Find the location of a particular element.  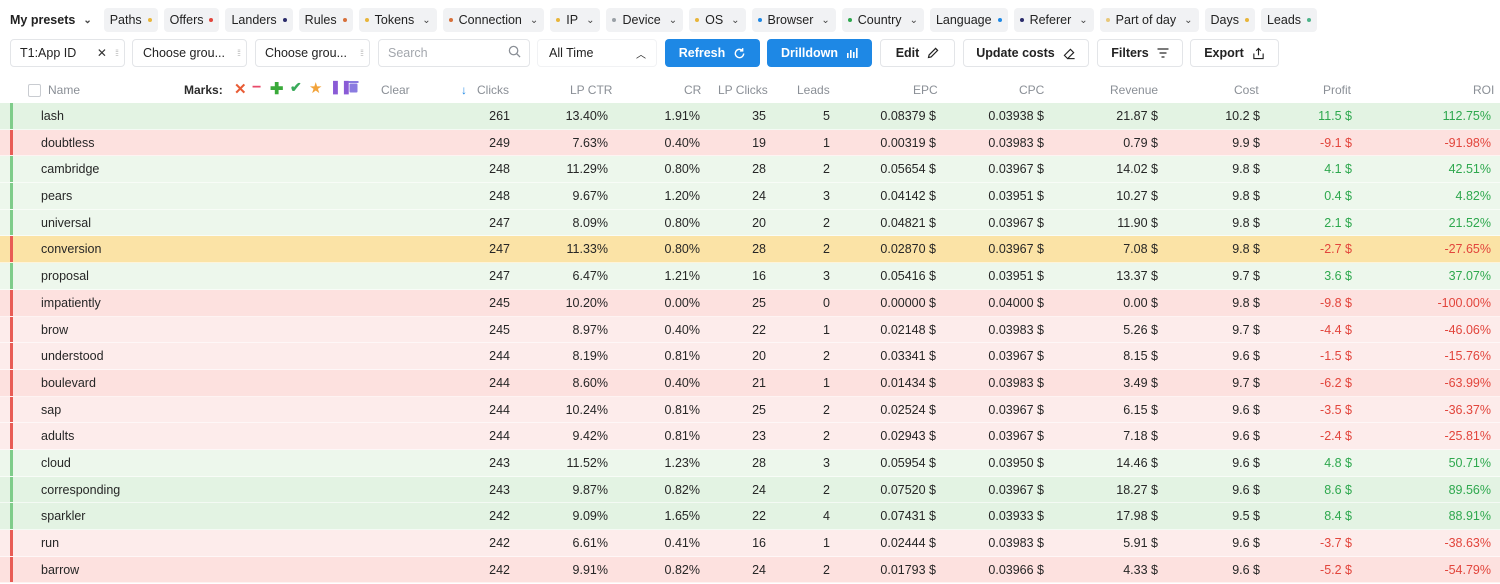

preset-chip-label: Offers is located at coordinates (186, 20).